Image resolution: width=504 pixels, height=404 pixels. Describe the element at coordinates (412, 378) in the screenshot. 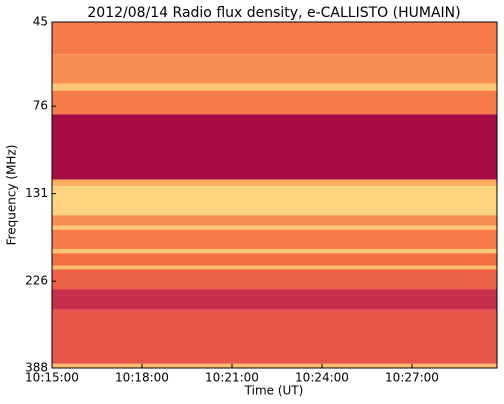

I see `x-tick-label: 10:27:00` at that location.